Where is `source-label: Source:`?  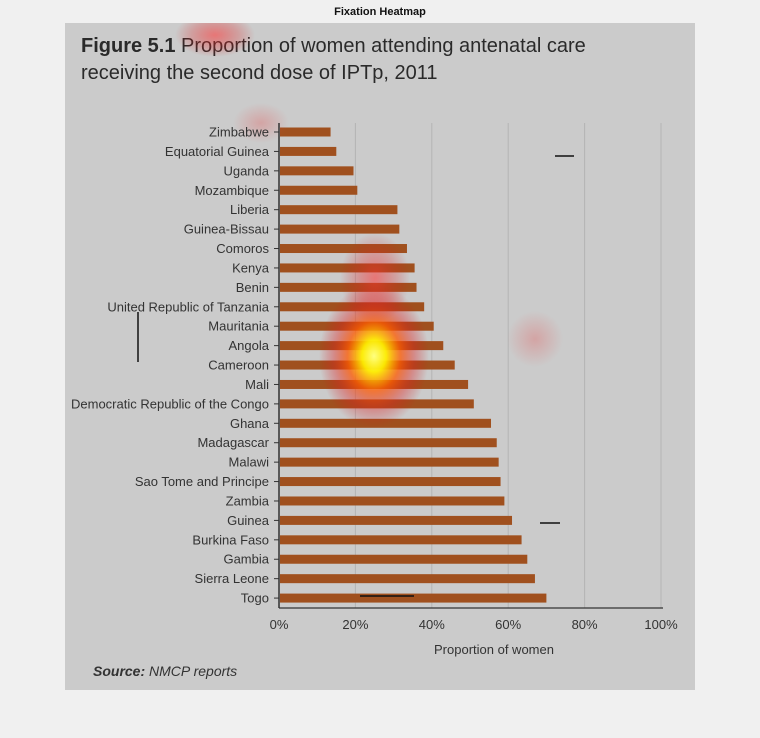
source-label: Source: is located at coordinates (119, 671).